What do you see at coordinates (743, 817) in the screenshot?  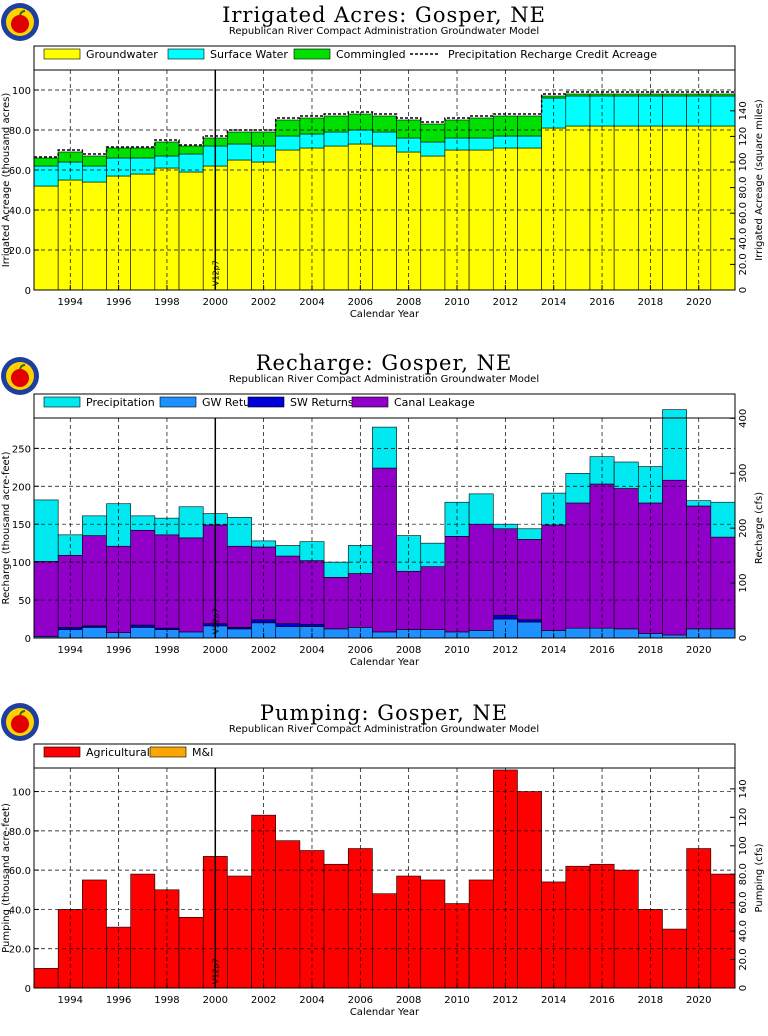 I see `y2-tick-label: 120` at bounding box center [743, 817].